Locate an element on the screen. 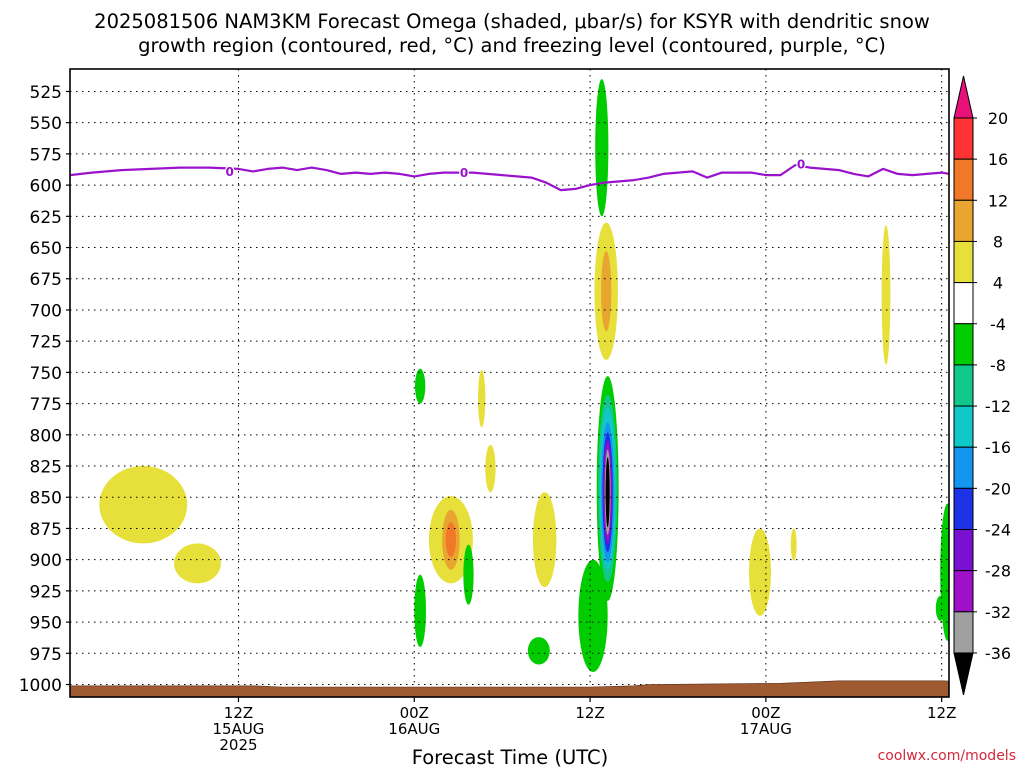  y-tick-label: 800 is located at coordinates (46, 436).